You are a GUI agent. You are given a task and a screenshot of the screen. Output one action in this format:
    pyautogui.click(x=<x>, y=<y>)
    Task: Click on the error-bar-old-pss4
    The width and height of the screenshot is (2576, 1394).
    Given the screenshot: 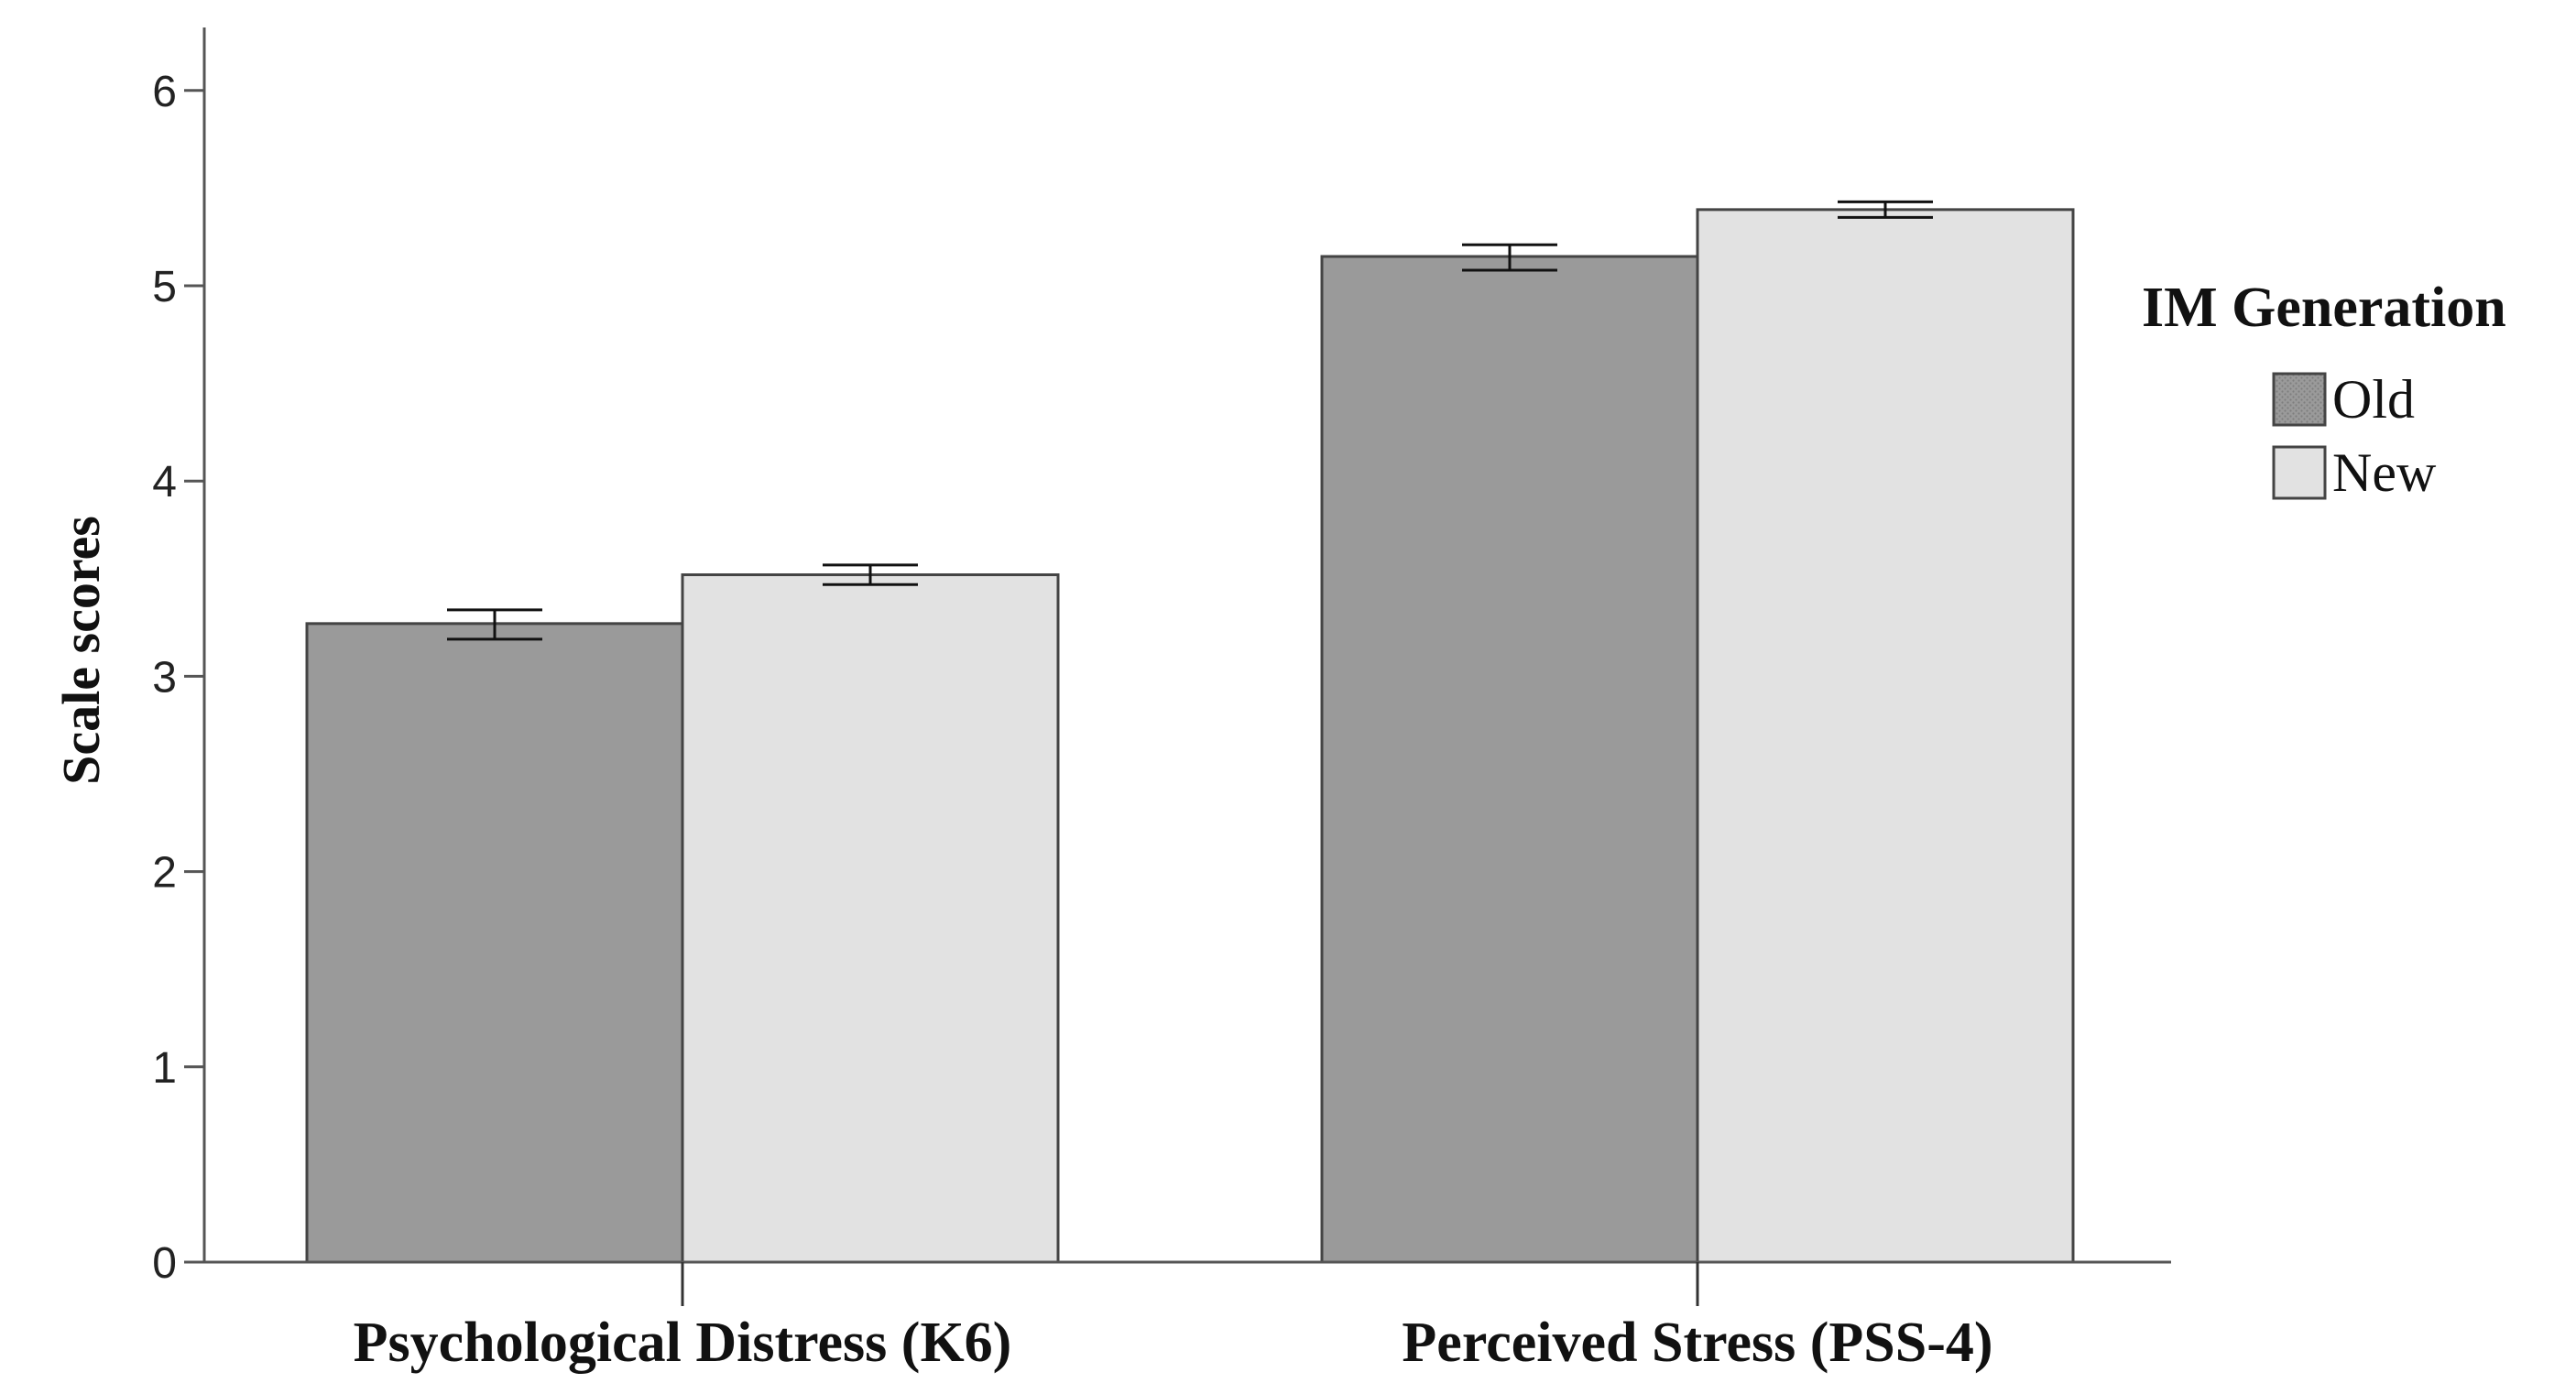 What is the action you would take?
    pyautogui.click(x=1509, y=257)
    